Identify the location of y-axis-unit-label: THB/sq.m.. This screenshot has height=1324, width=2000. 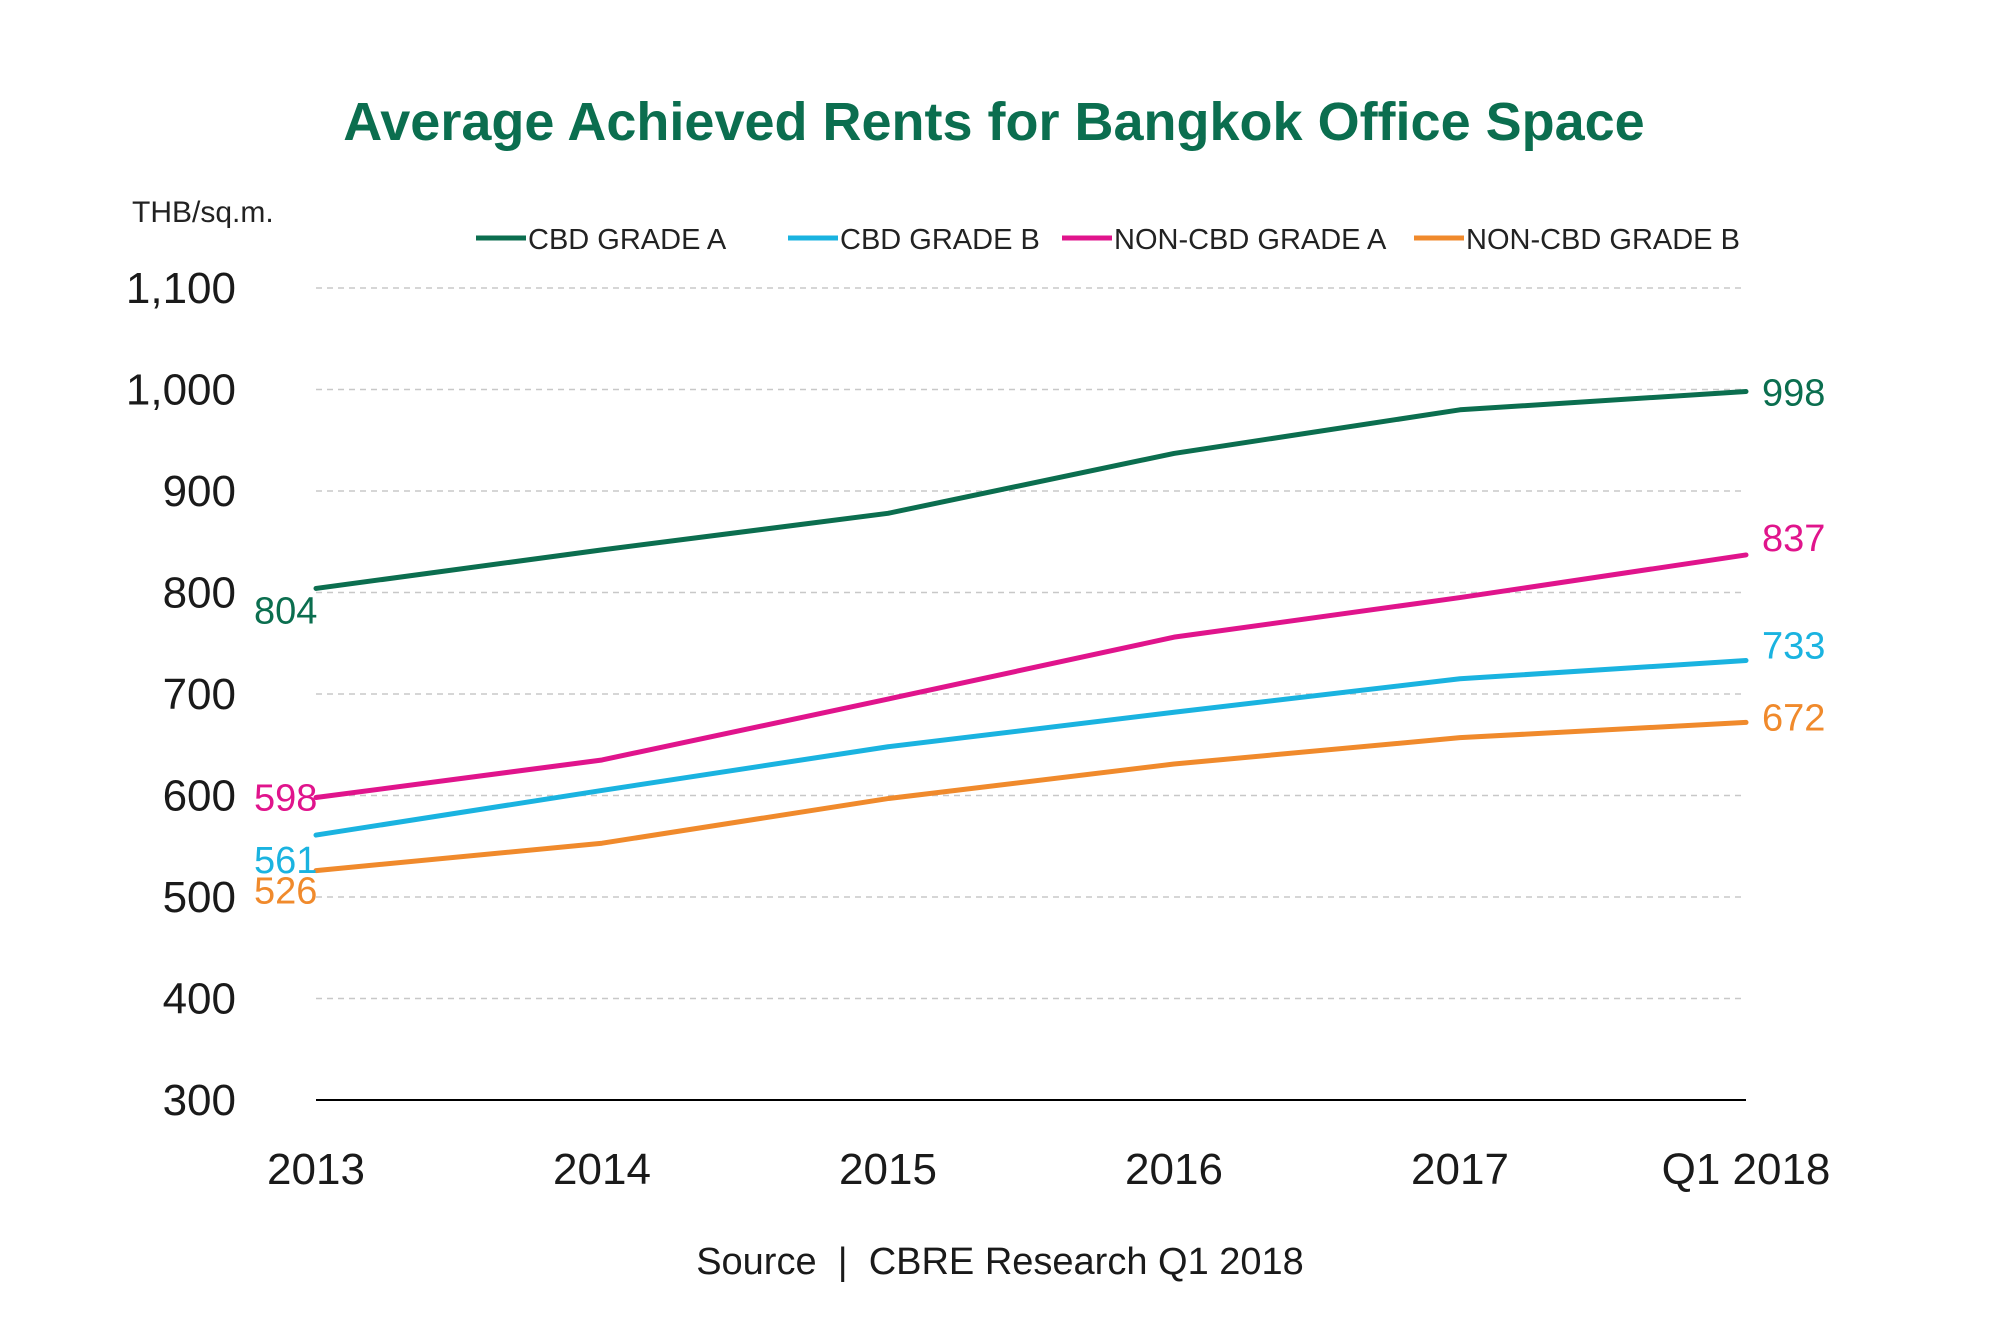
(203, 212).